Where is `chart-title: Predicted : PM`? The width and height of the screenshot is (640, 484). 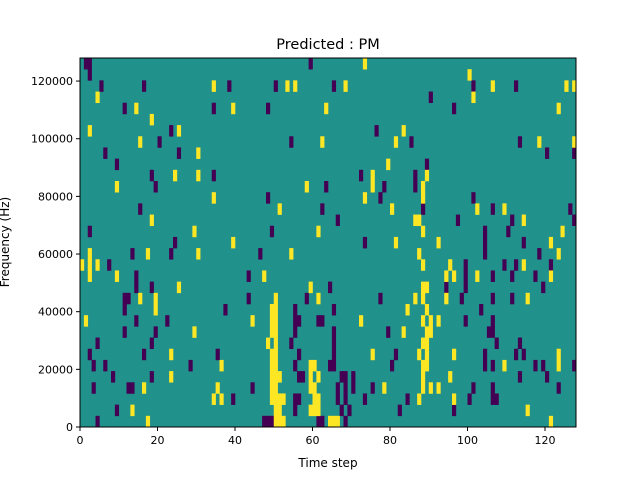
chart-title: Predicted : PM is located at coordinates (327, 45).